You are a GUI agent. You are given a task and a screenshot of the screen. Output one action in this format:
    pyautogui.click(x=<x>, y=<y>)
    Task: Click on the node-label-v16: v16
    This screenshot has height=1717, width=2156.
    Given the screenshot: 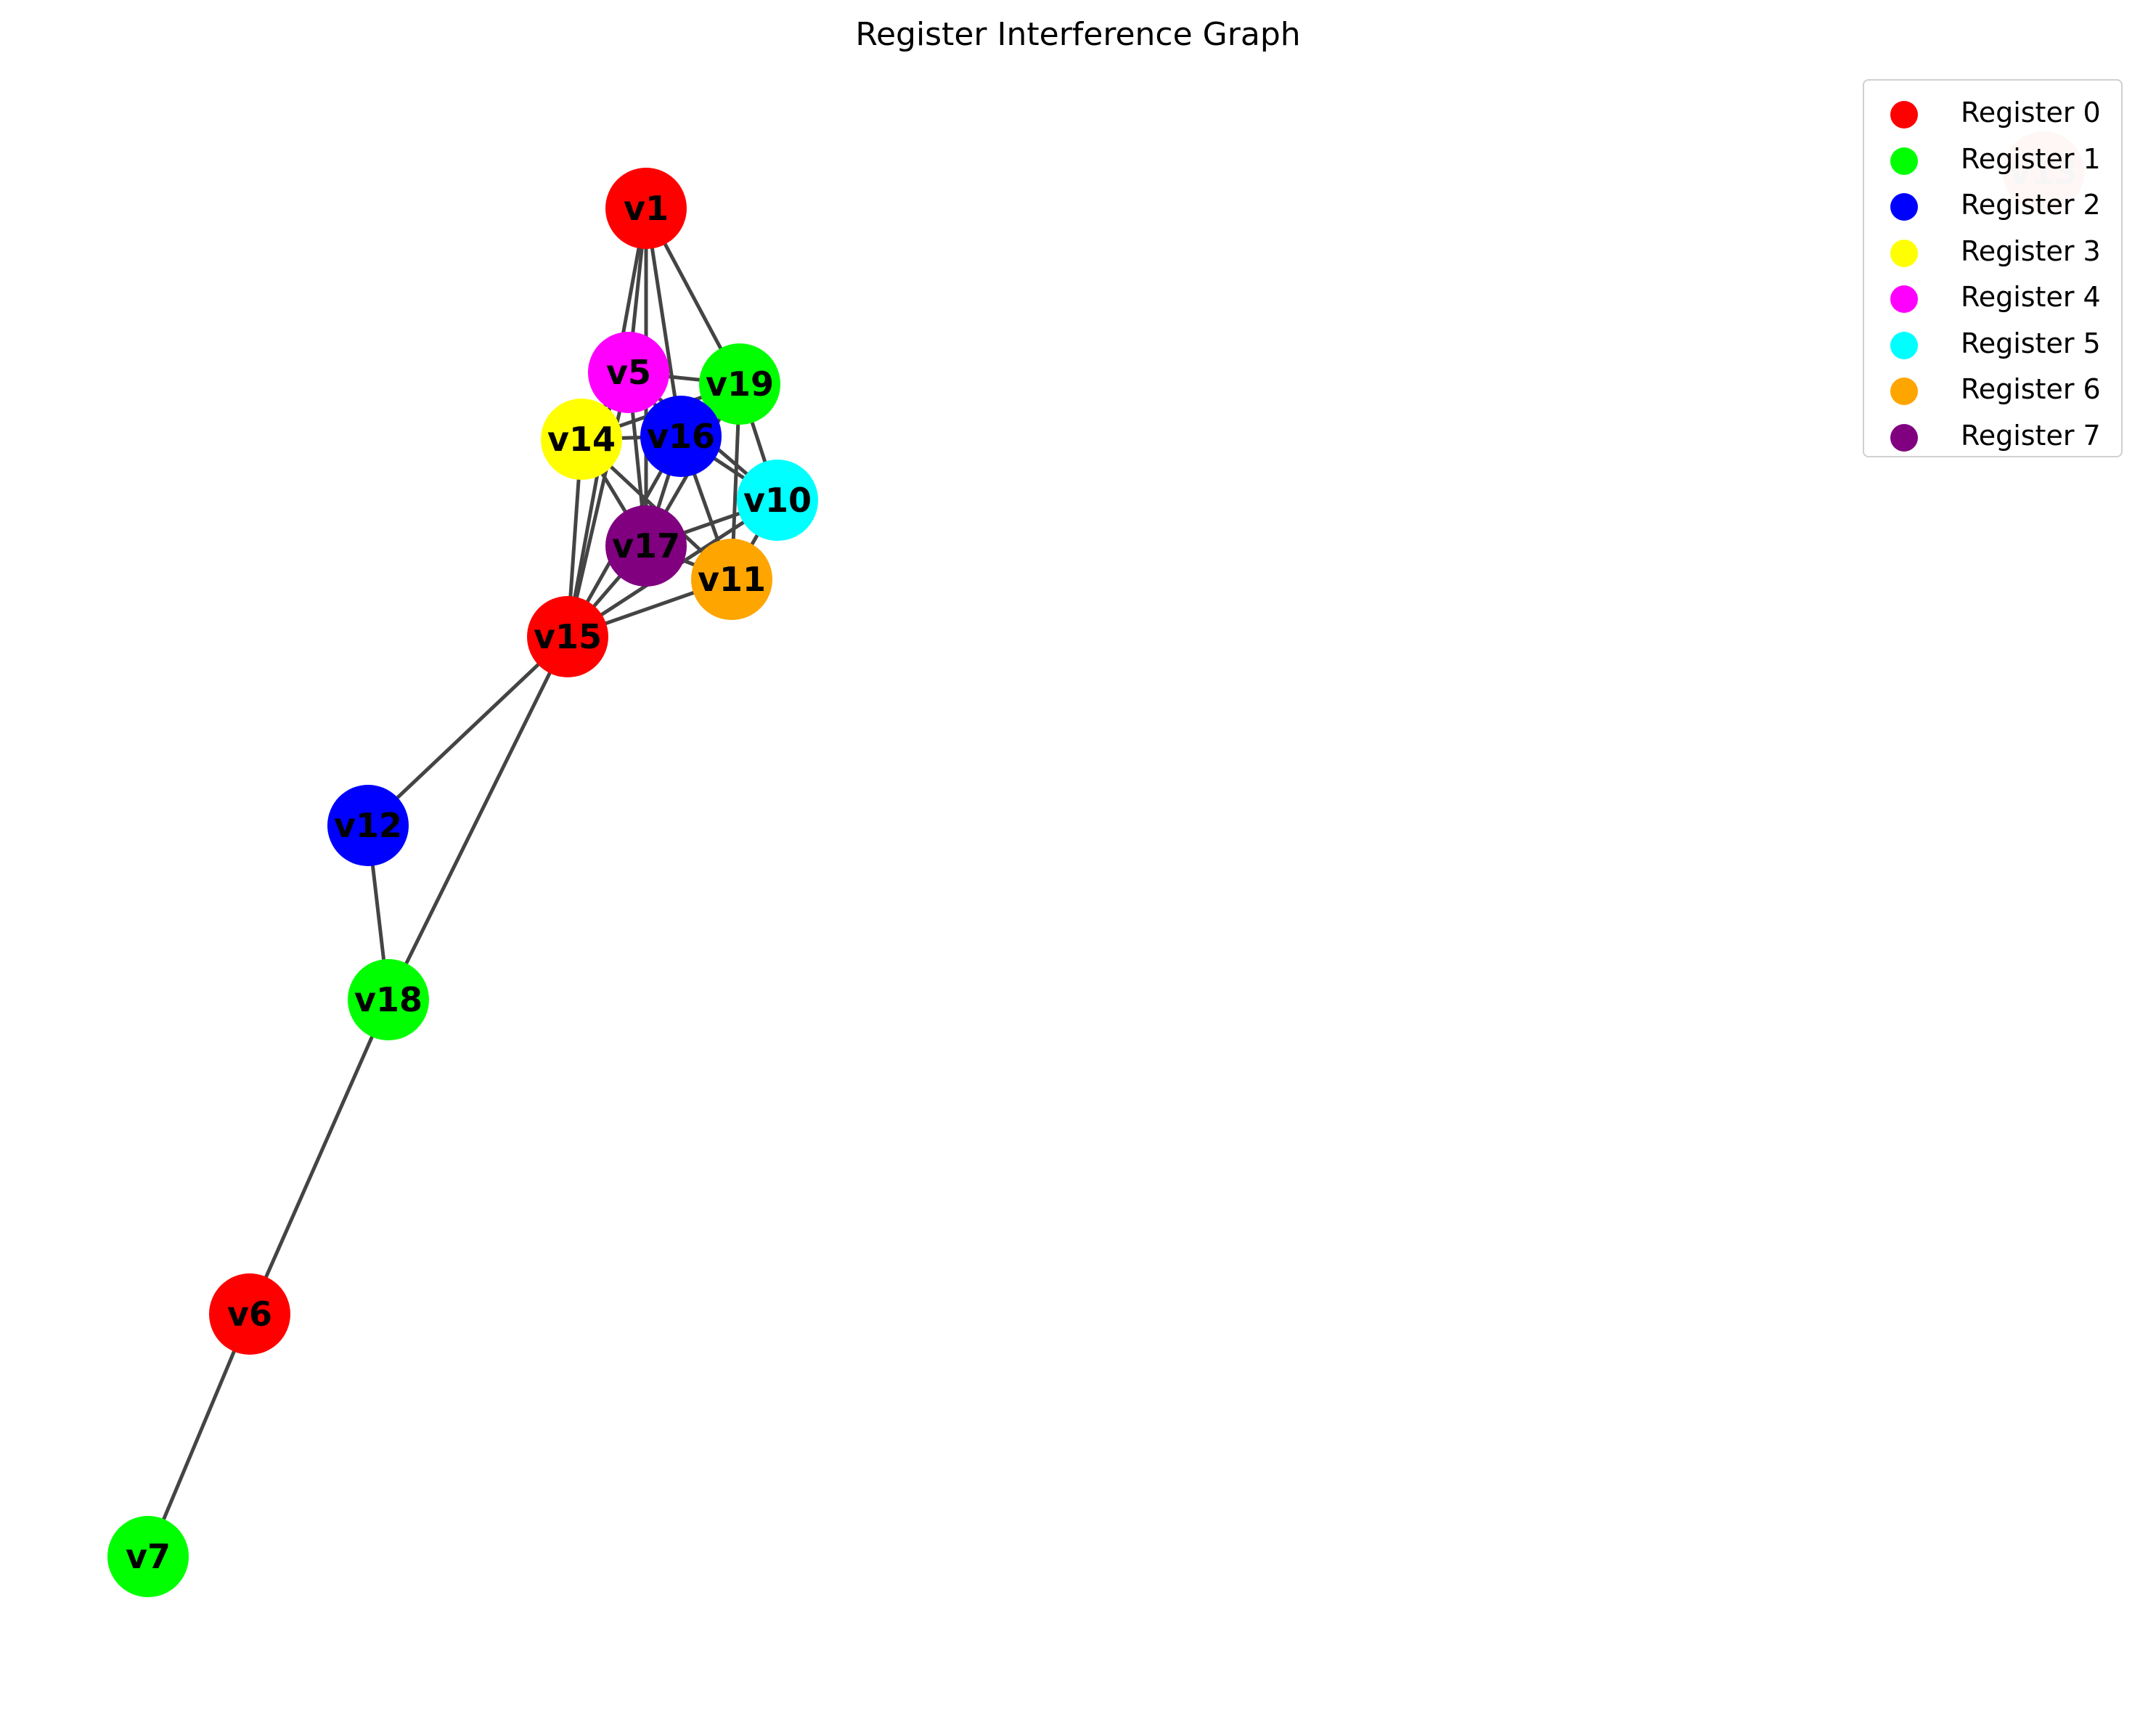 What is the action you would take?
    pyautogui.click(x=681, y=436)
    